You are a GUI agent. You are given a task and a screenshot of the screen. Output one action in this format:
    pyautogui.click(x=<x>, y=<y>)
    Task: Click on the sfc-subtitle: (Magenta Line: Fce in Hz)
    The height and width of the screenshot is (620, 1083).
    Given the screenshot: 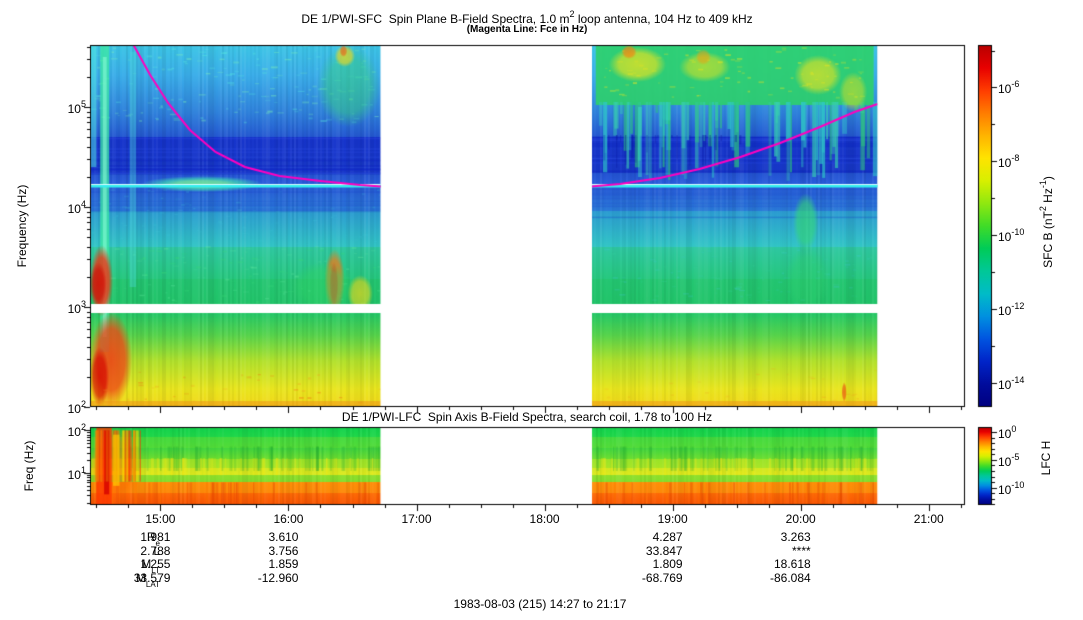 What is the action you would take?
    pyautogui.click(x=527, y=29)
    